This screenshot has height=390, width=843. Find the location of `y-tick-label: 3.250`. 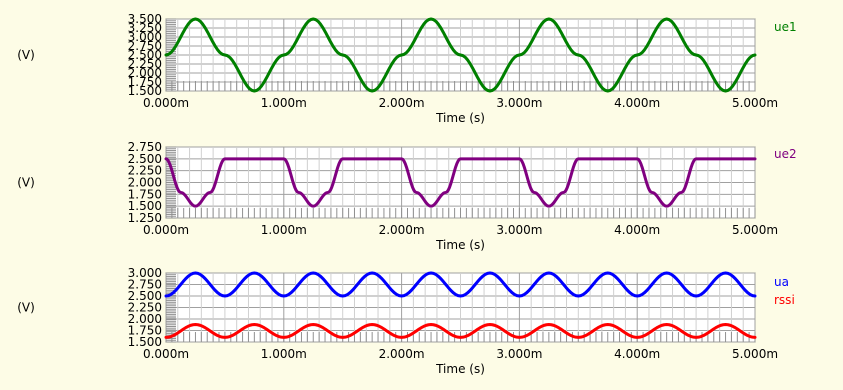

y-tick-label: 3.250 is located at coordinates (145, 28).